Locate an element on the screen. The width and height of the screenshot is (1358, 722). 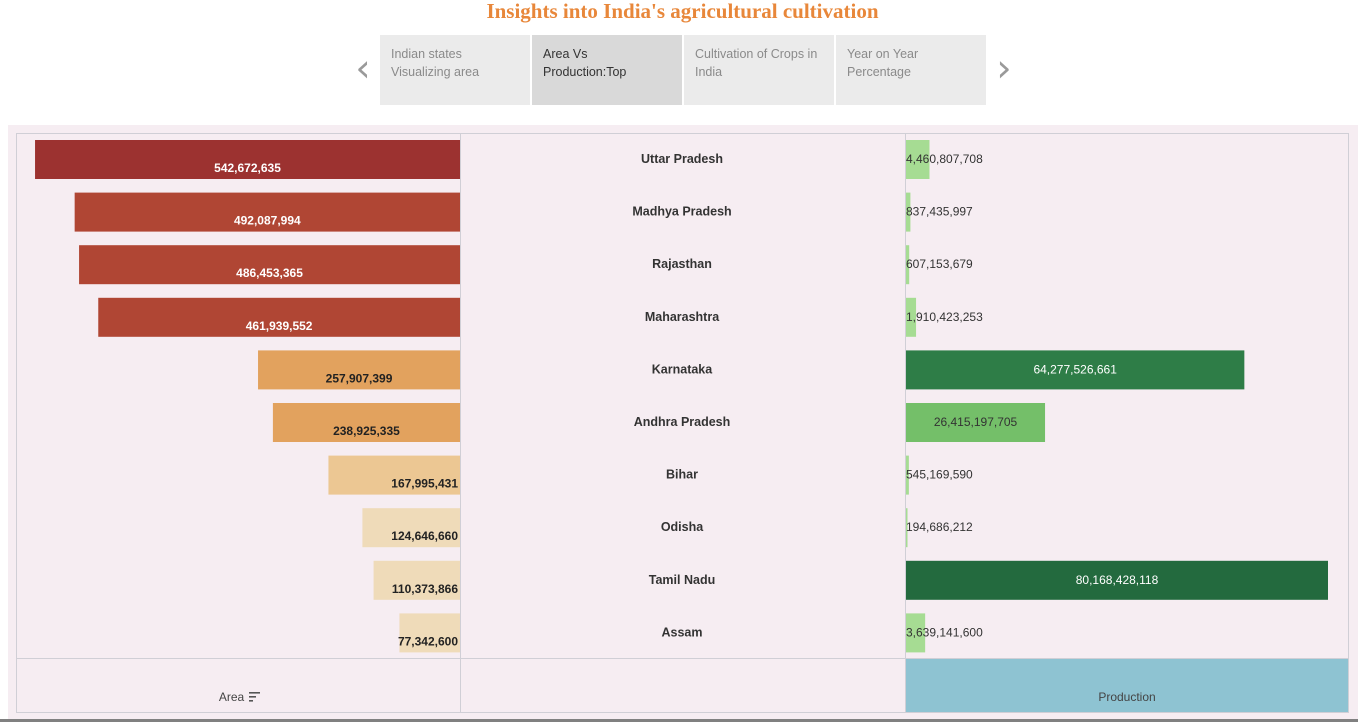
tab-label-line2: Percentage is located at coordinates (879, 72).